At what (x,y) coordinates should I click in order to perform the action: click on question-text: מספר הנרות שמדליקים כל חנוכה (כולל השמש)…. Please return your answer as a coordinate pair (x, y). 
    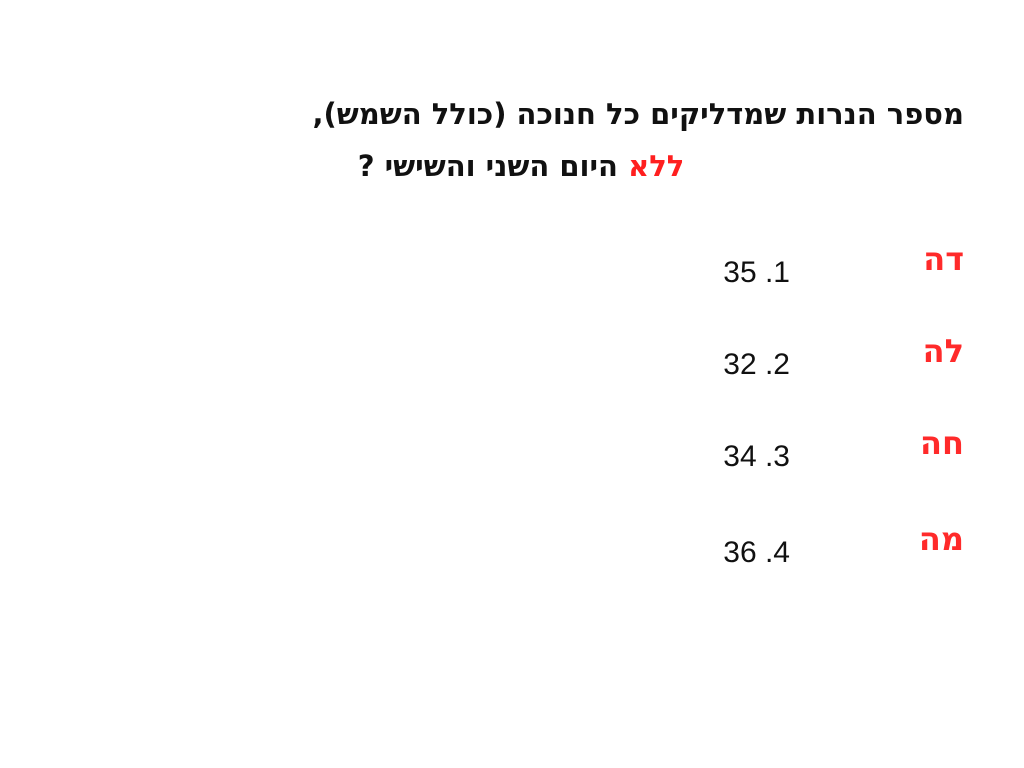
    Looking at the image, I should click on (512, 140).